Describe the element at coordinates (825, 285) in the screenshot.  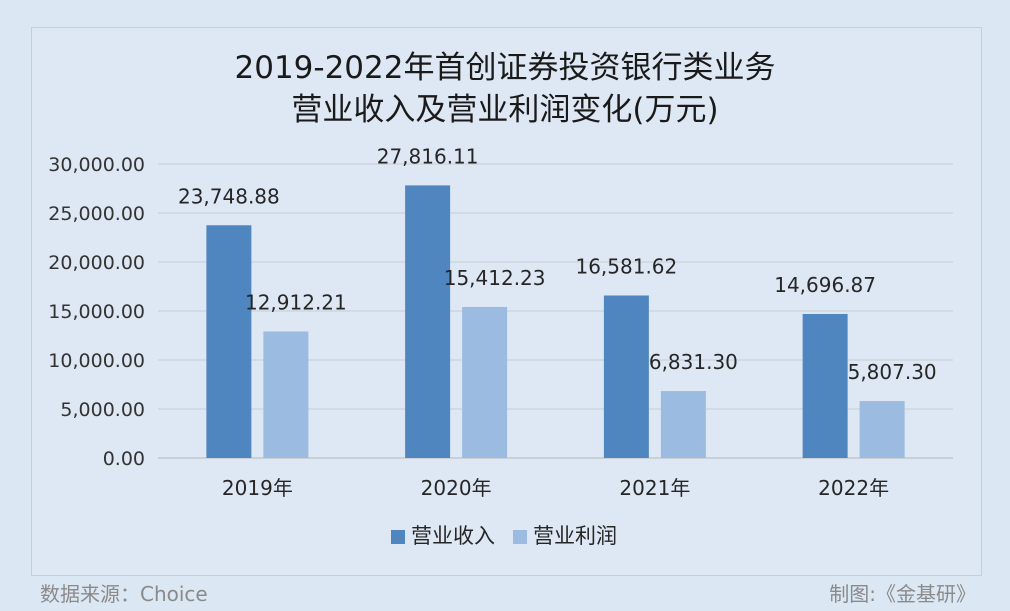
I see `data-label: 14,696.87` at that location.